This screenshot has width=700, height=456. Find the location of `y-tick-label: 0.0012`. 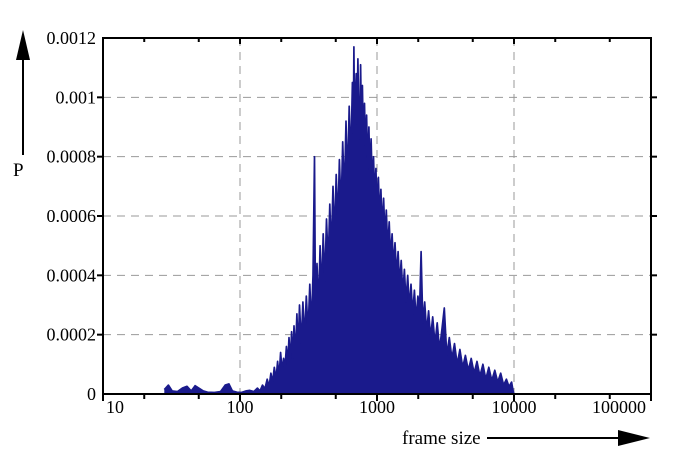

y-tick-label: 0.0012 is located at coordinates (72, 38).